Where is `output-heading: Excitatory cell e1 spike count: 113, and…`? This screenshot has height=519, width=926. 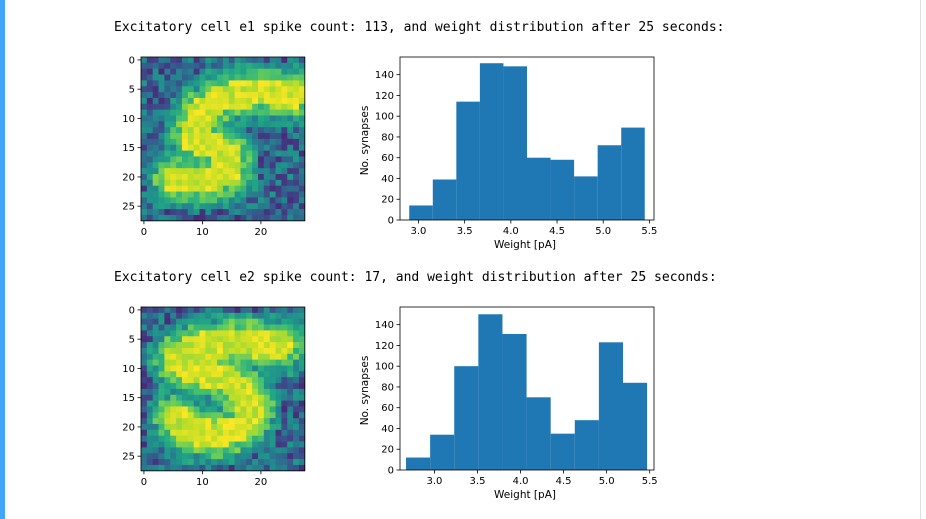
output-heading: Excitatory cell e1 spike count: 113, and… is located at coordinates (419, 27).